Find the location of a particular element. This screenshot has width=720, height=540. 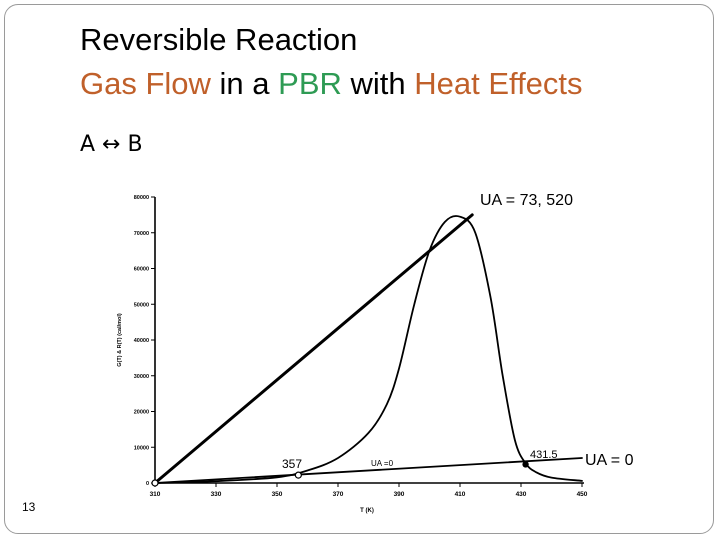

x-tick-label: 390 is located at coordinates (399, 494).